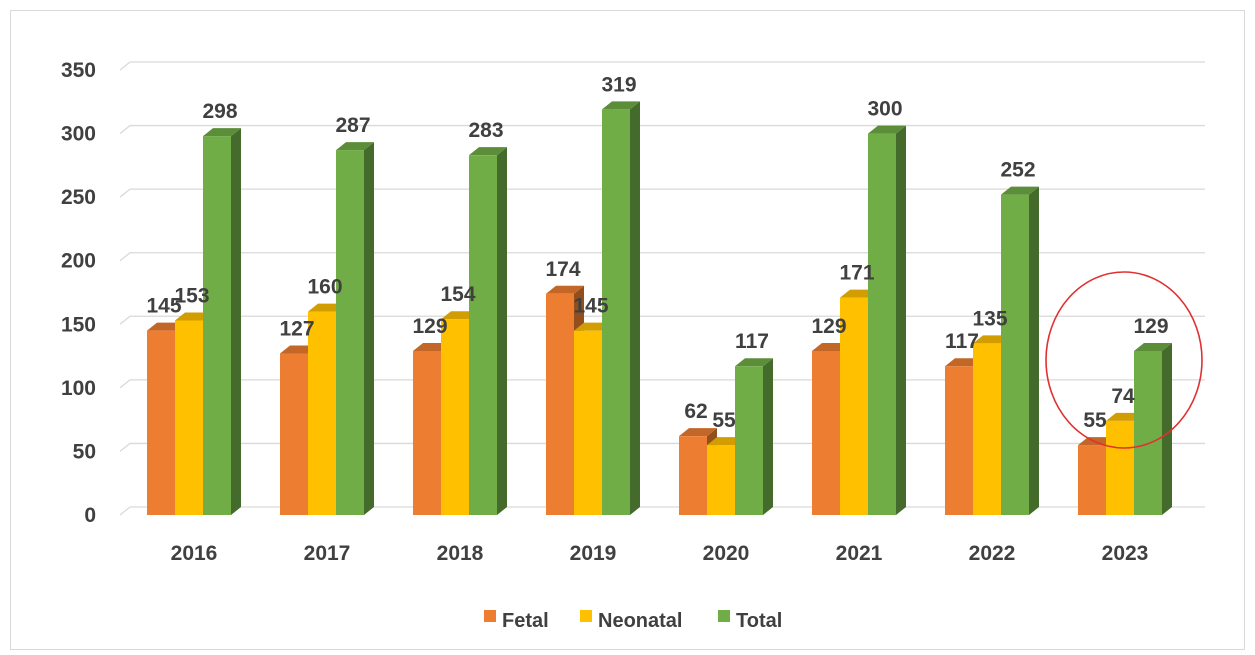  Describe the element at coordinates (78, 134) in the screenshot. I see `y-tick-label: 300` at that location.